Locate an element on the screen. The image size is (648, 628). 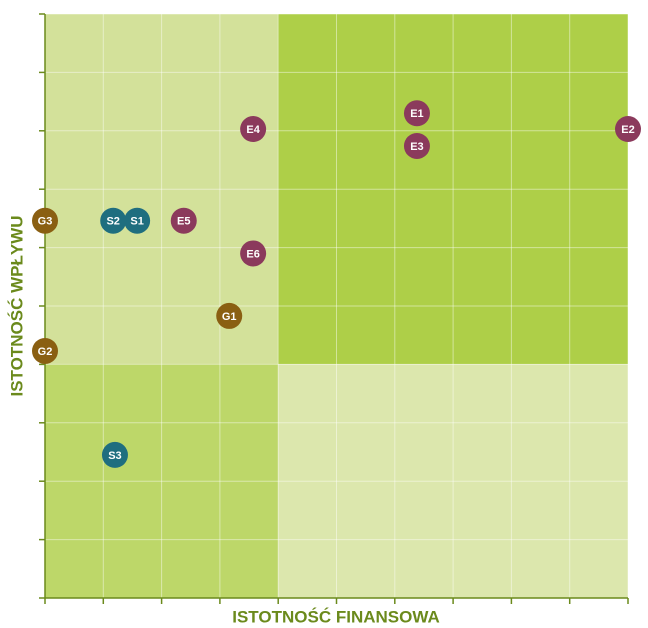
point-label: S3 is located at coordinates (114, 456).